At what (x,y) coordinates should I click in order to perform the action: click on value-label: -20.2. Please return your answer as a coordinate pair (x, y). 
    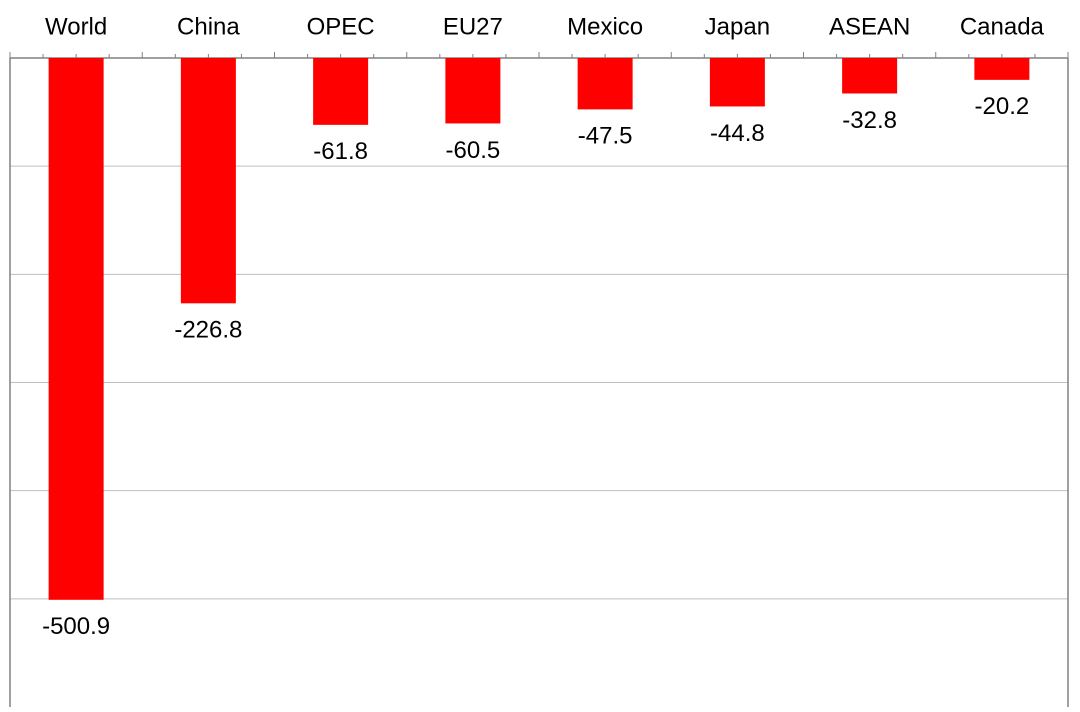
    Looking at the image, I should click on (1002, 106).